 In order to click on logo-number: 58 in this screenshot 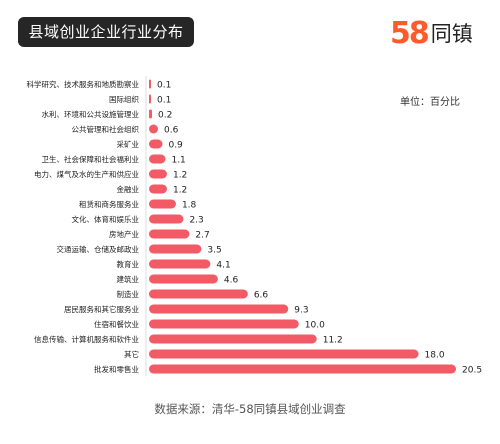, I will do `click(410, 33)`.